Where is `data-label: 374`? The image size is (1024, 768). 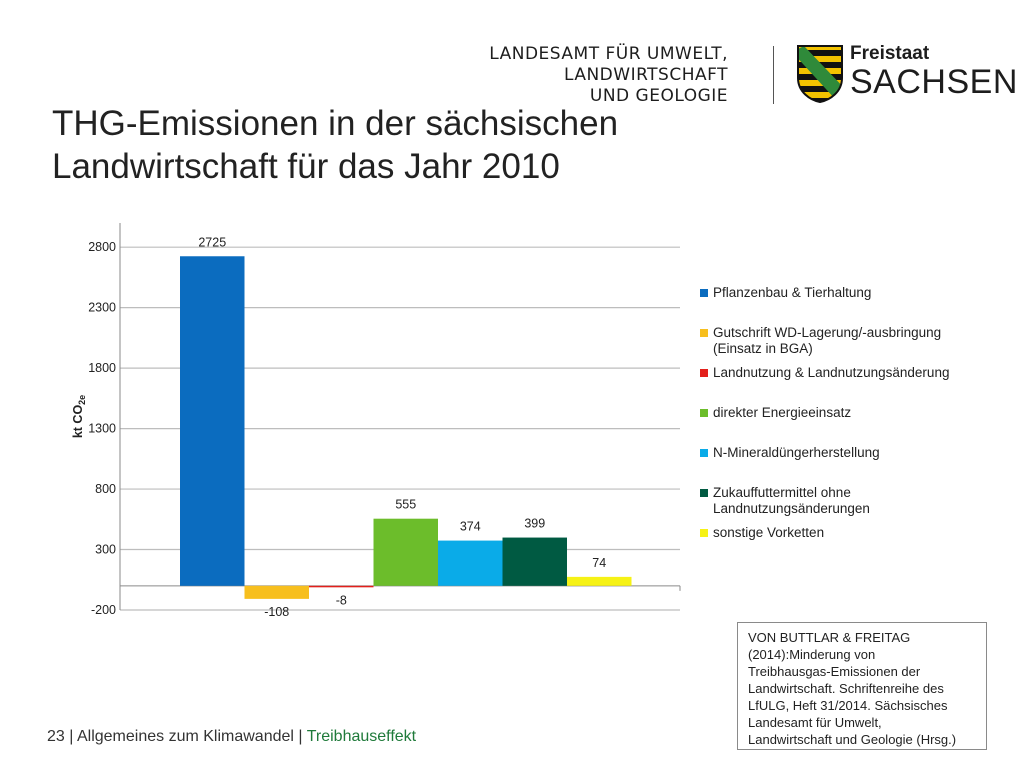 data-label: 374 is located at coordinates (470, 527).